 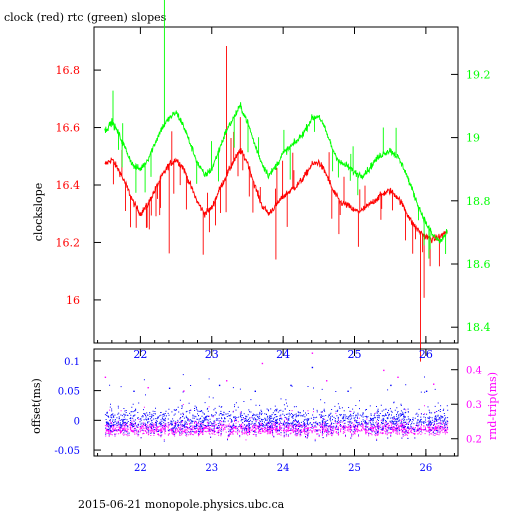 What do you see at coordinates (354, 468) in the screenshot?
I see `x-tick-label: 25` at bounding box center [354, 468].